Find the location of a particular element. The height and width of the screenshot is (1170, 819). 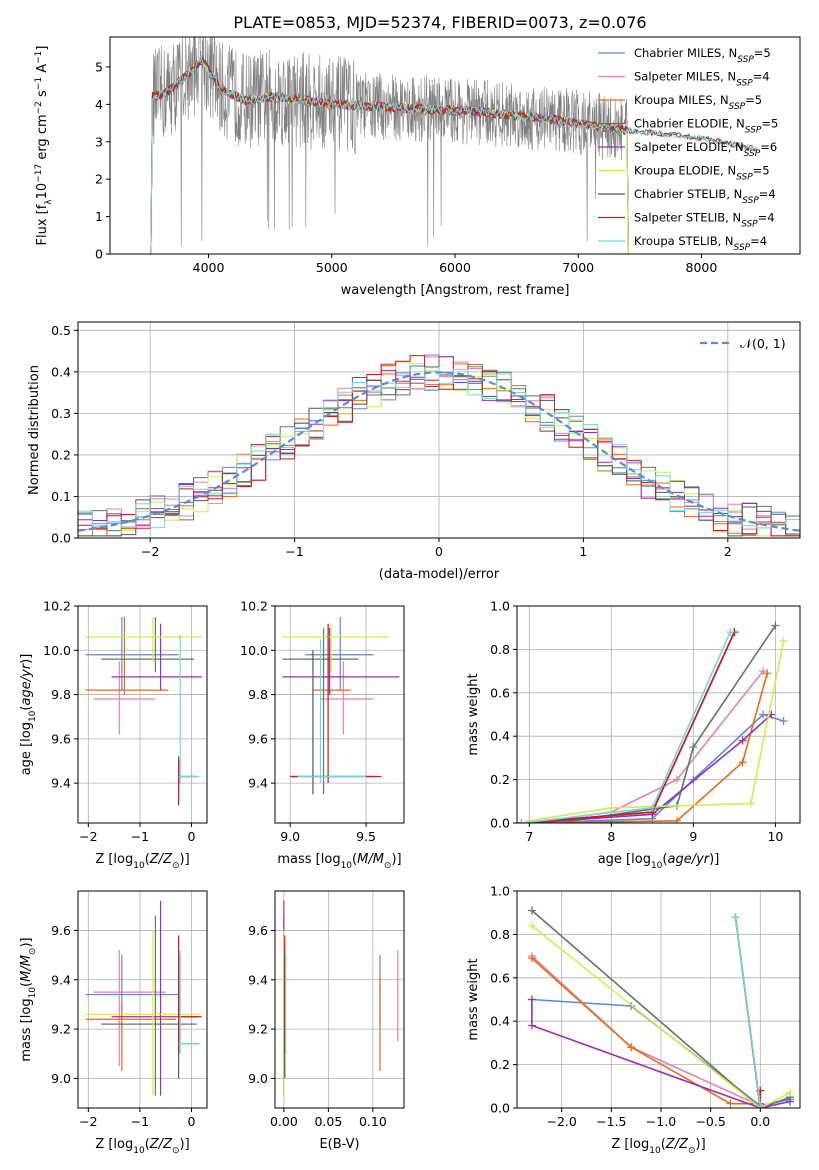

y-tick-label: 9.8 is located at coordinates (258, 694).